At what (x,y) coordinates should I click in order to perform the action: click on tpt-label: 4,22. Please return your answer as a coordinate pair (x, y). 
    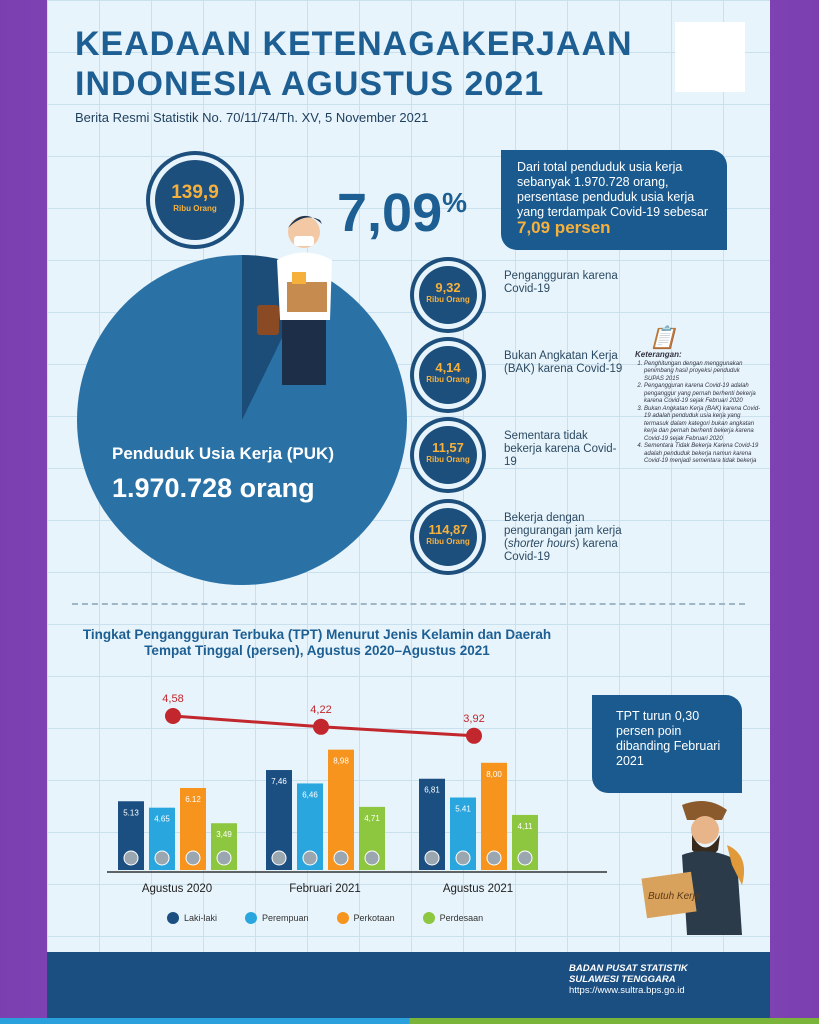
    Looking at the image, I should click on (320, 710).